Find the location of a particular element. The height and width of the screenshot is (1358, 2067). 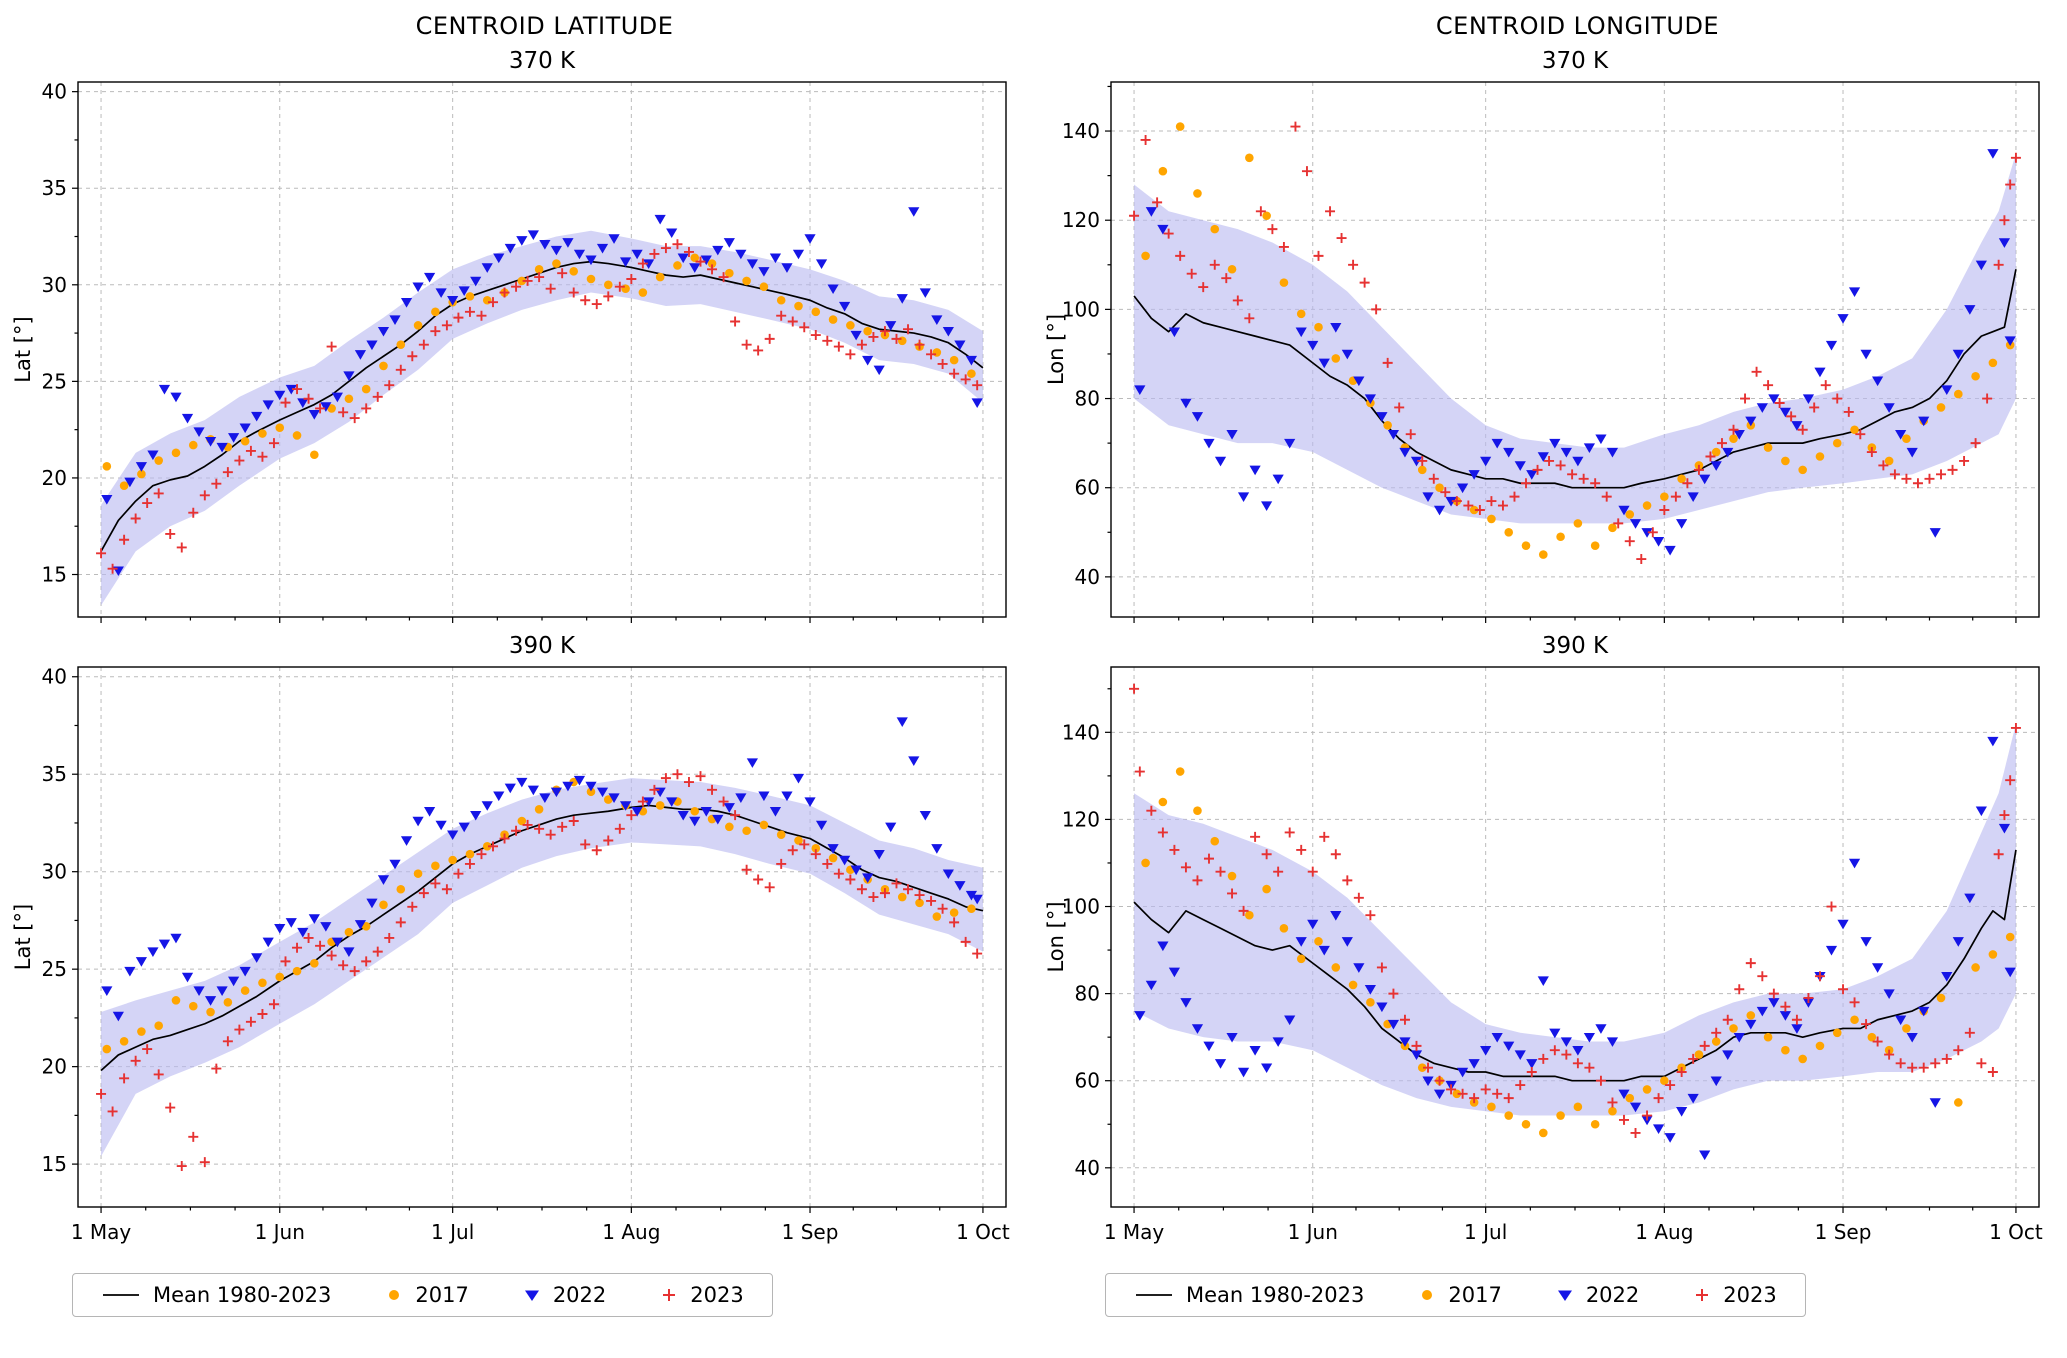

legend-label-2017: 2017 is located at coordinates (1475, 1295).